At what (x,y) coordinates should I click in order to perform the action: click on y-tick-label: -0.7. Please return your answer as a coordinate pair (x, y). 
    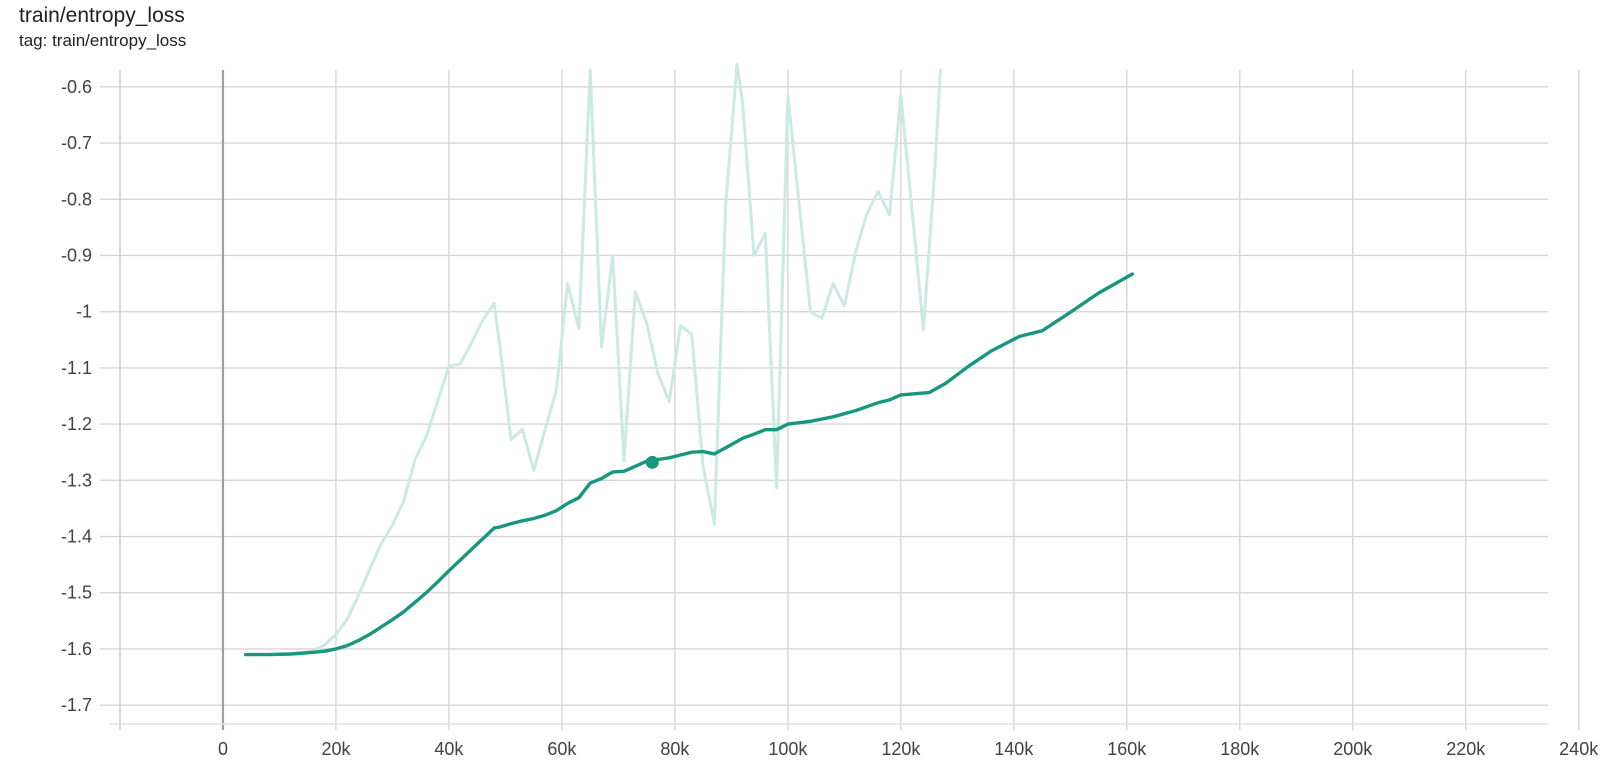
    Looking at the image, I should click on (76, 143).